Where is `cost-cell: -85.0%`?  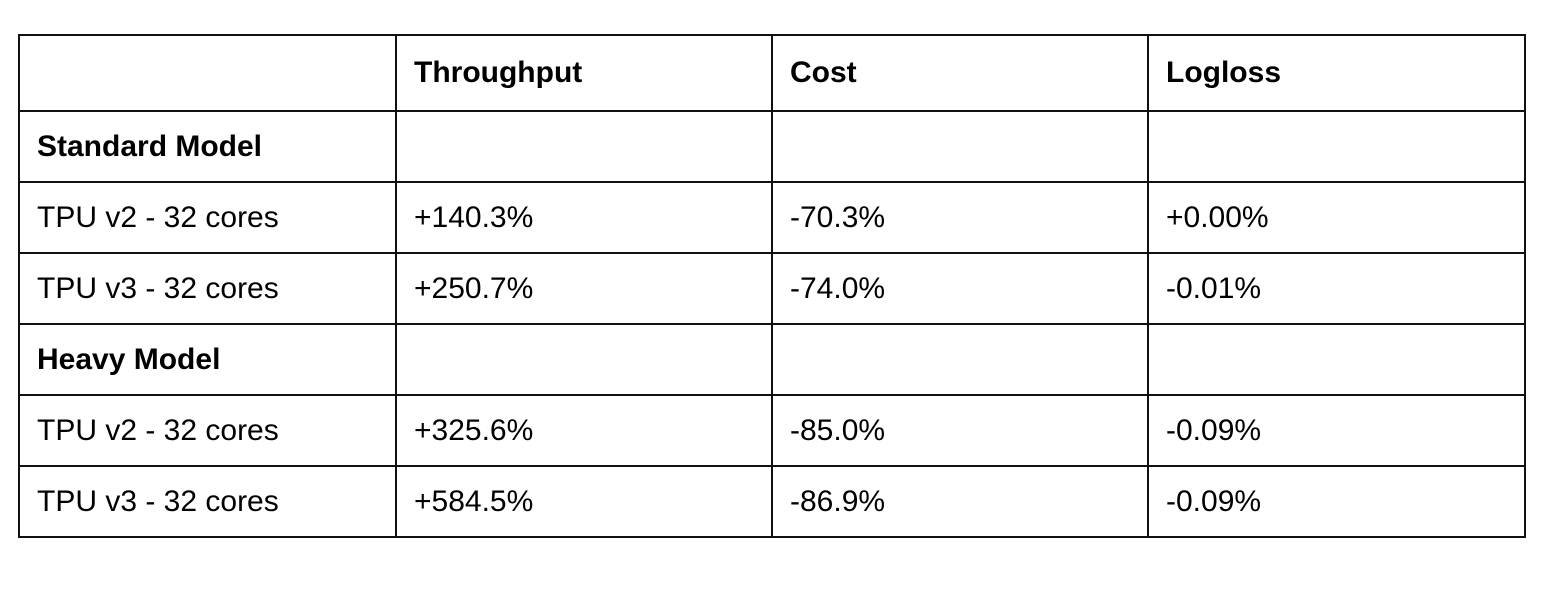
cost-cell: -85.0% is located at coordinates (960, 430).